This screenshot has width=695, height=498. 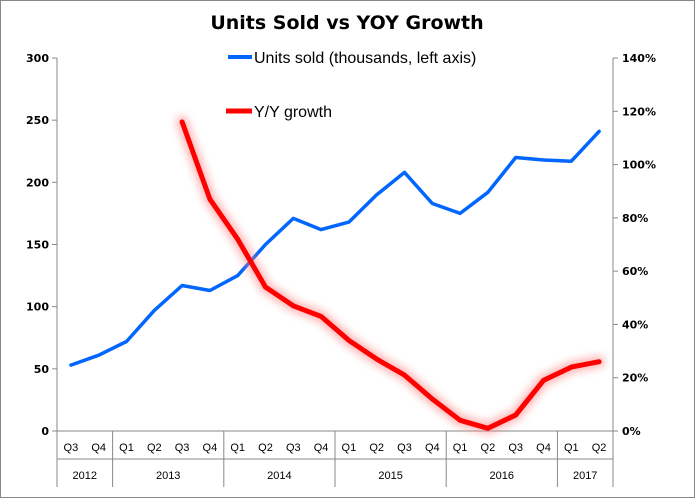 What do you see at coordinates (42, 369) in the screenshot?
I see `left-tick-label: 50` at bounding box center [42, 369].